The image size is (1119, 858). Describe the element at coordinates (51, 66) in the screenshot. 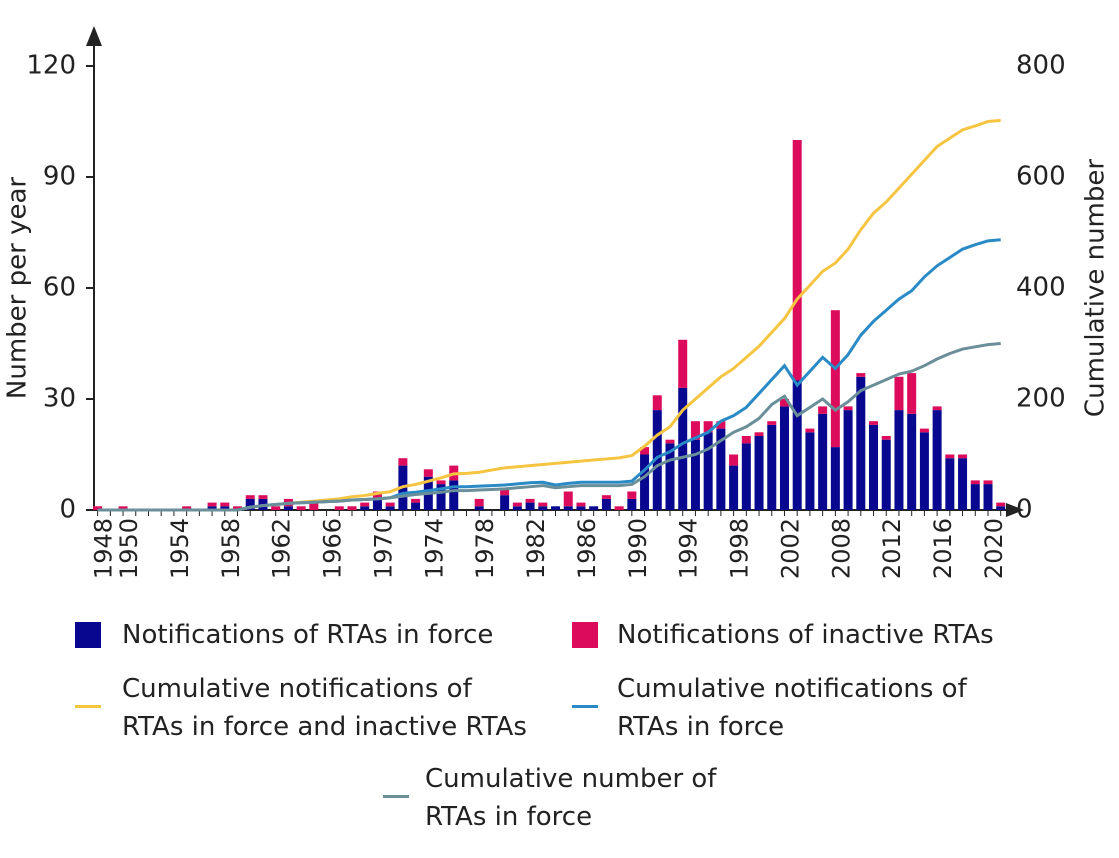

I see `y-tick-label: 120` at that location.